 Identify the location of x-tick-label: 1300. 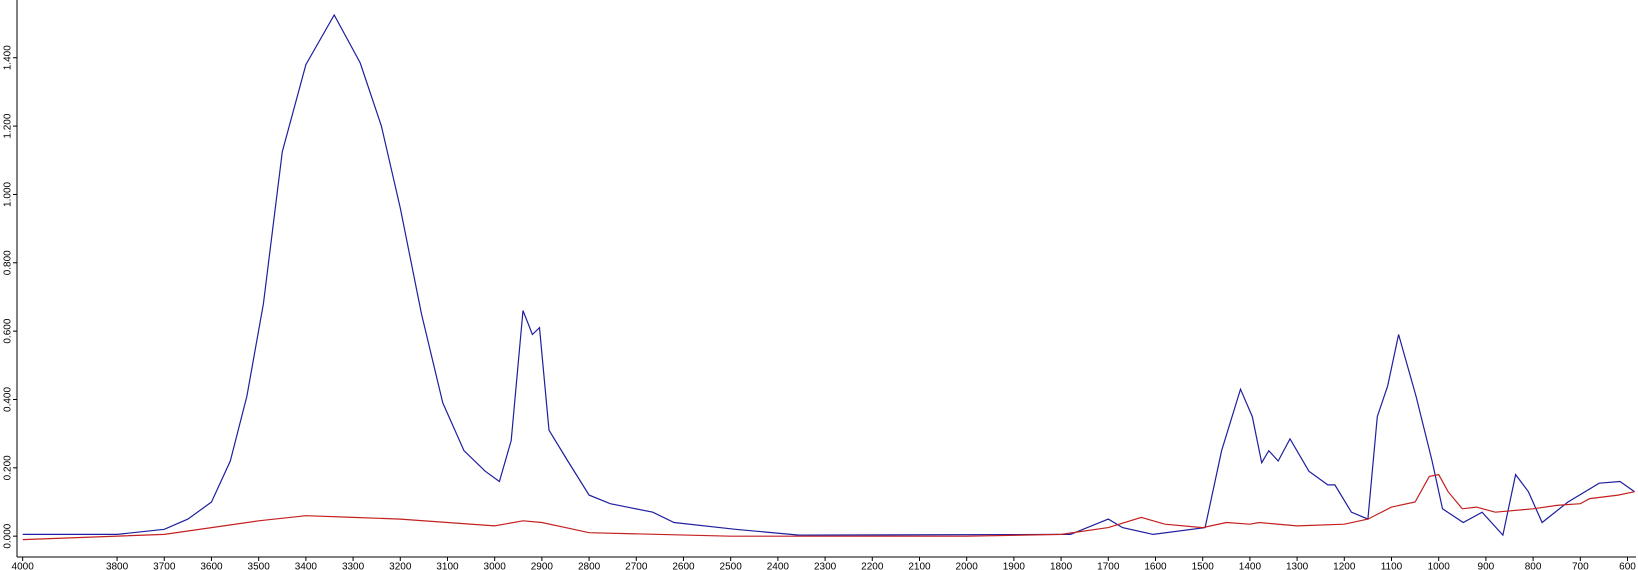
(1297, 566).